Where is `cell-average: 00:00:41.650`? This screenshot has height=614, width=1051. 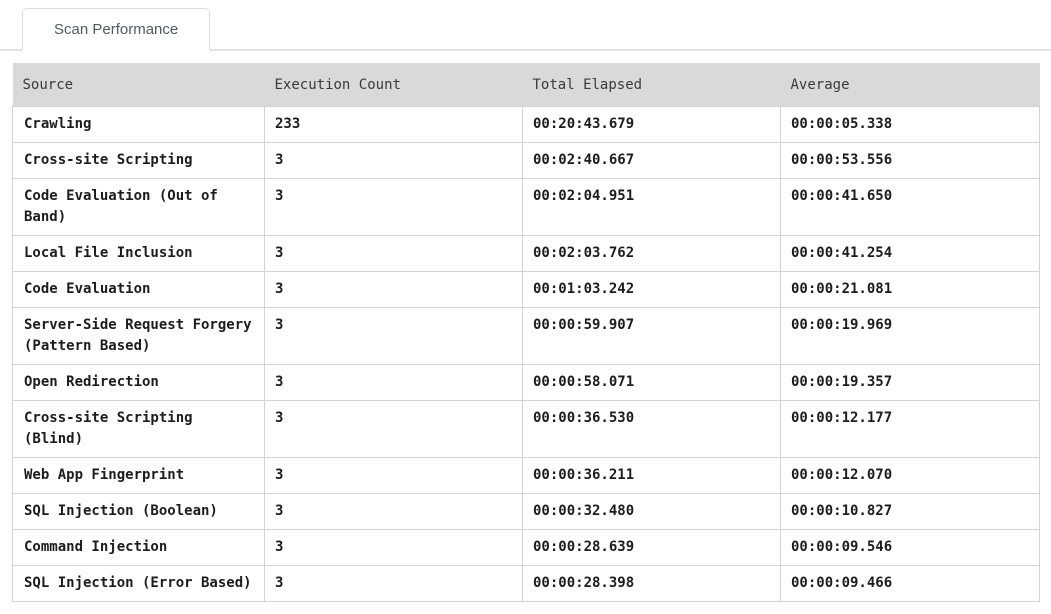
cell-average: 00:00:41.650 is located at coordinates (910, 207).